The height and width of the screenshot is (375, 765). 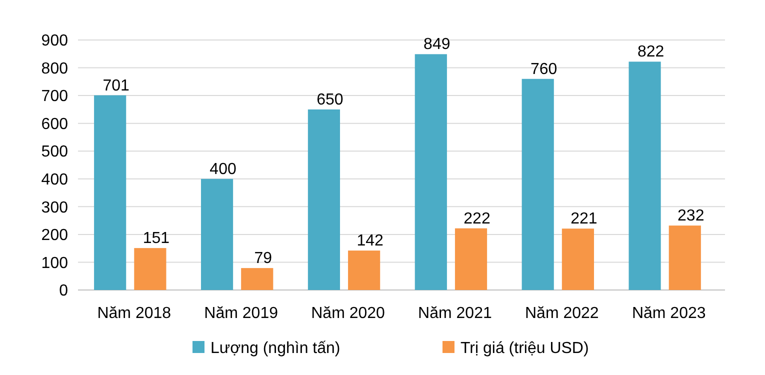 I want to click on y-tick-label: 600, so click(x=54, y=124).